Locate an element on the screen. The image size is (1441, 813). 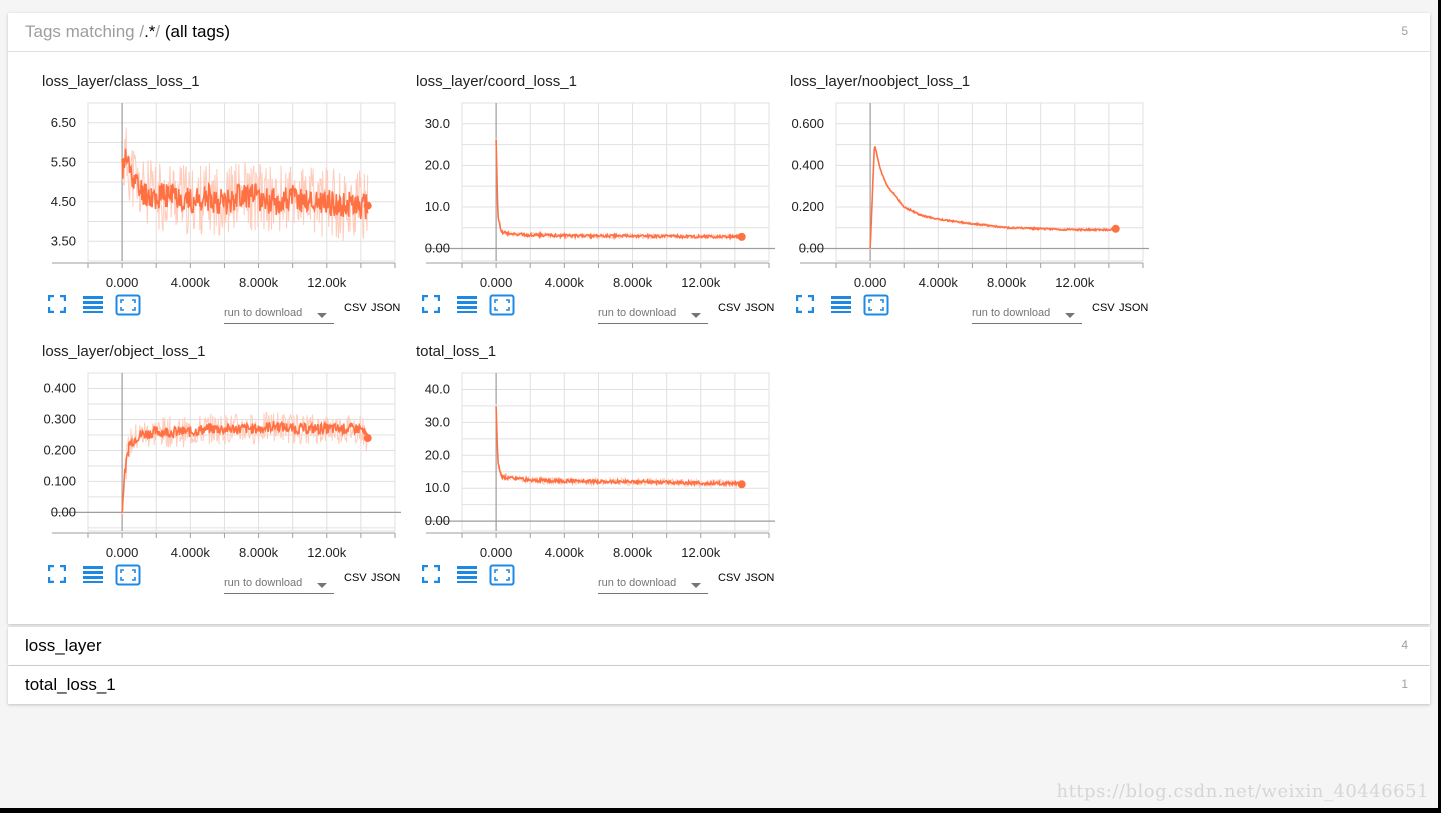
category-count: 1 is located at coordinates (1404, 684).